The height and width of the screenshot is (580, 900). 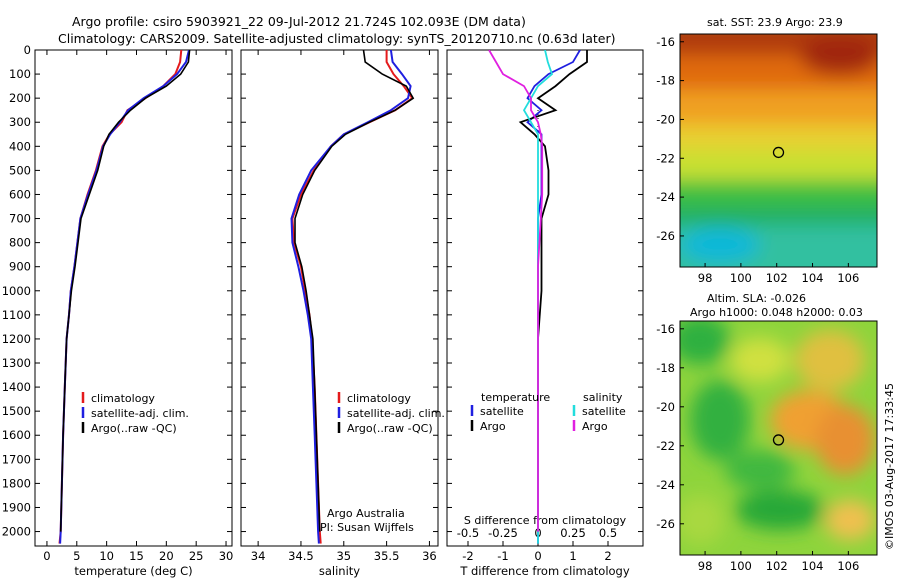 I want to click on sst_map-xtick-label: 100, so click(x=741, y=278).